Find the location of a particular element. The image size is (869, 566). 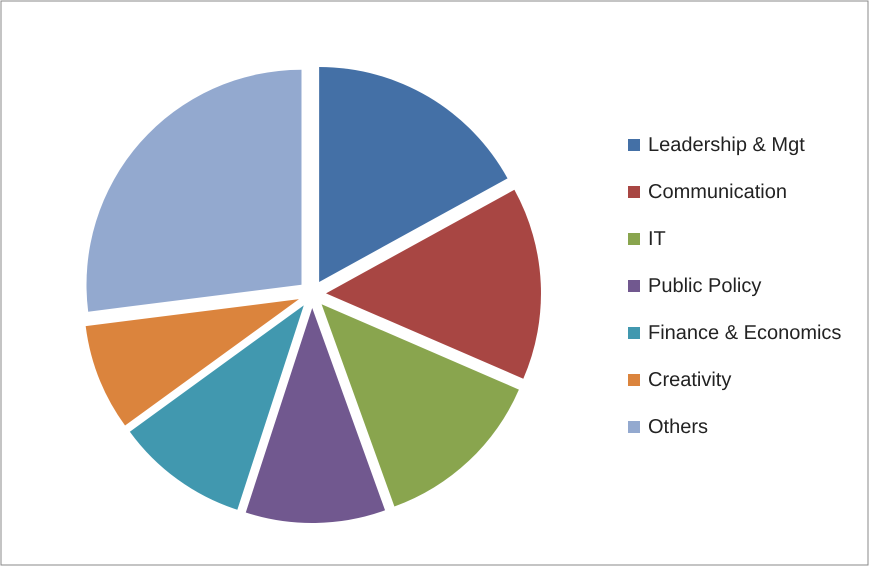

legend-label: Communication is located at coordinates (717, 192).